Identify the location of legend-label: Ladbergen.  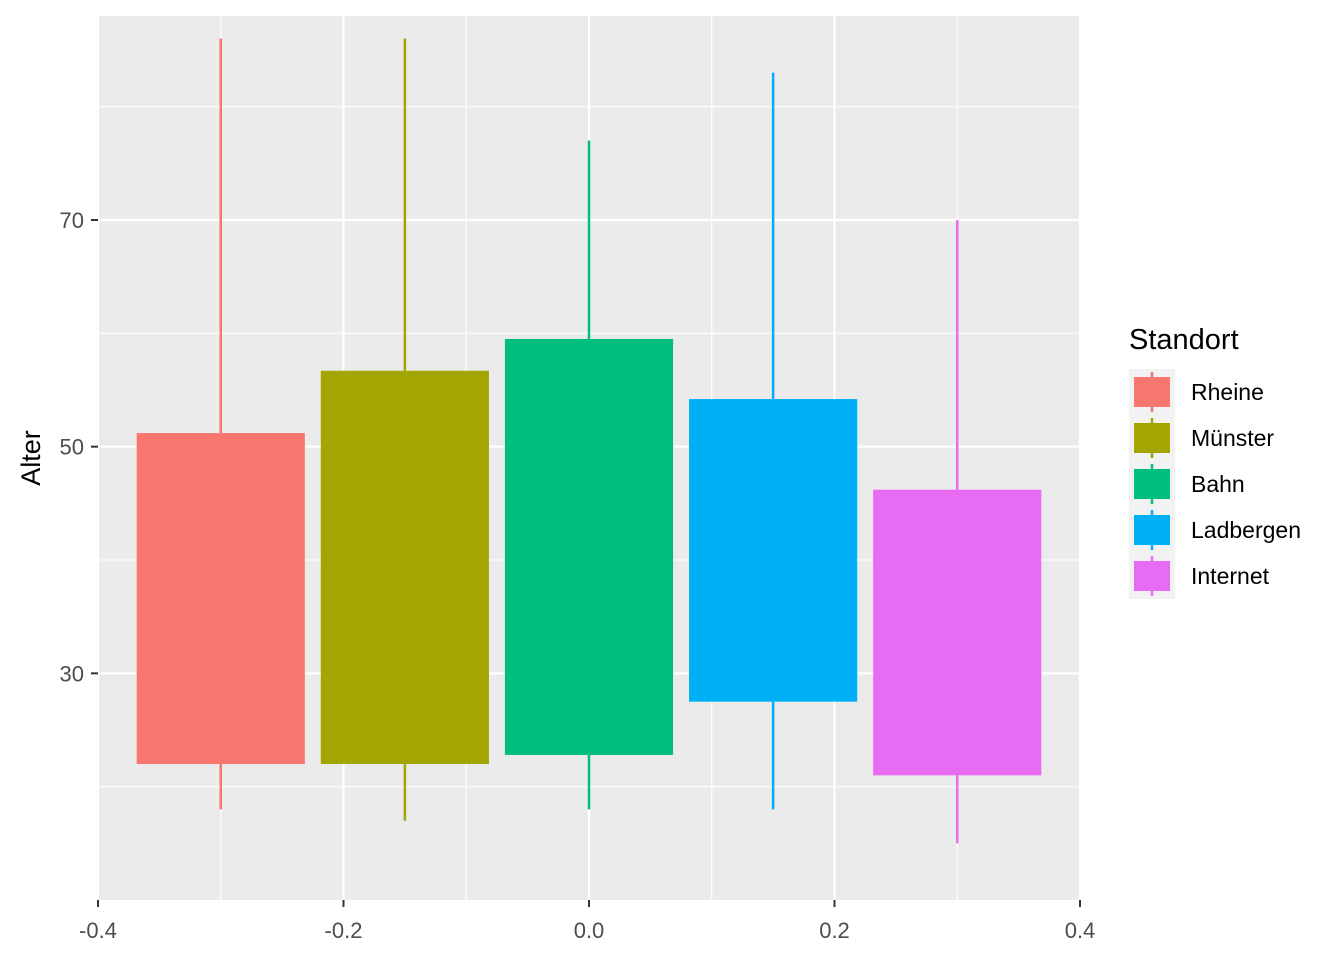
(1246, 530).